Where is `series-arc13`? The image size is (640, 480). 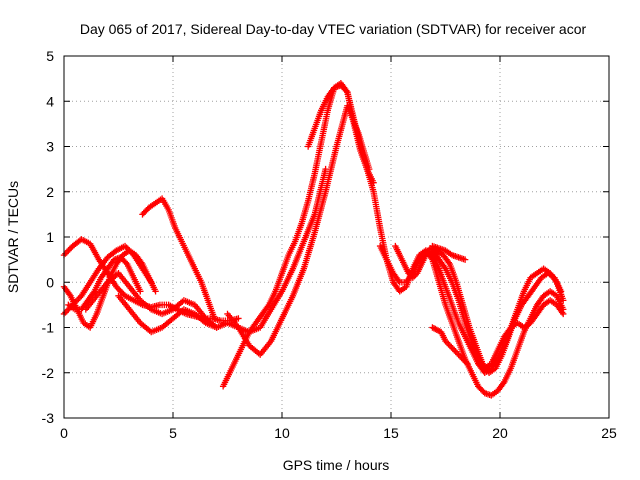 series-arc13 is located at coordinates (417, 261).